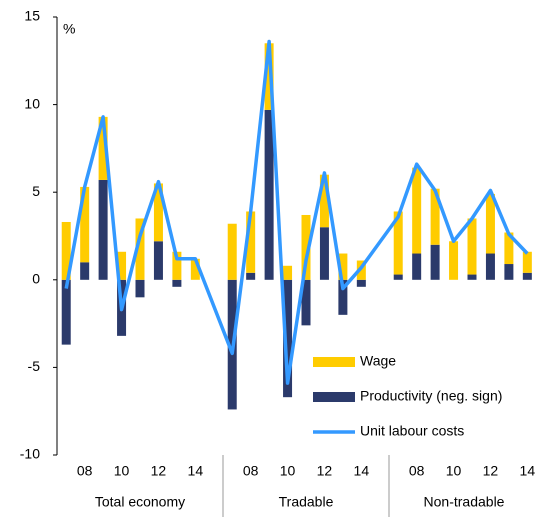  I want to click on y-tick-label: 5, so click(36, 191).